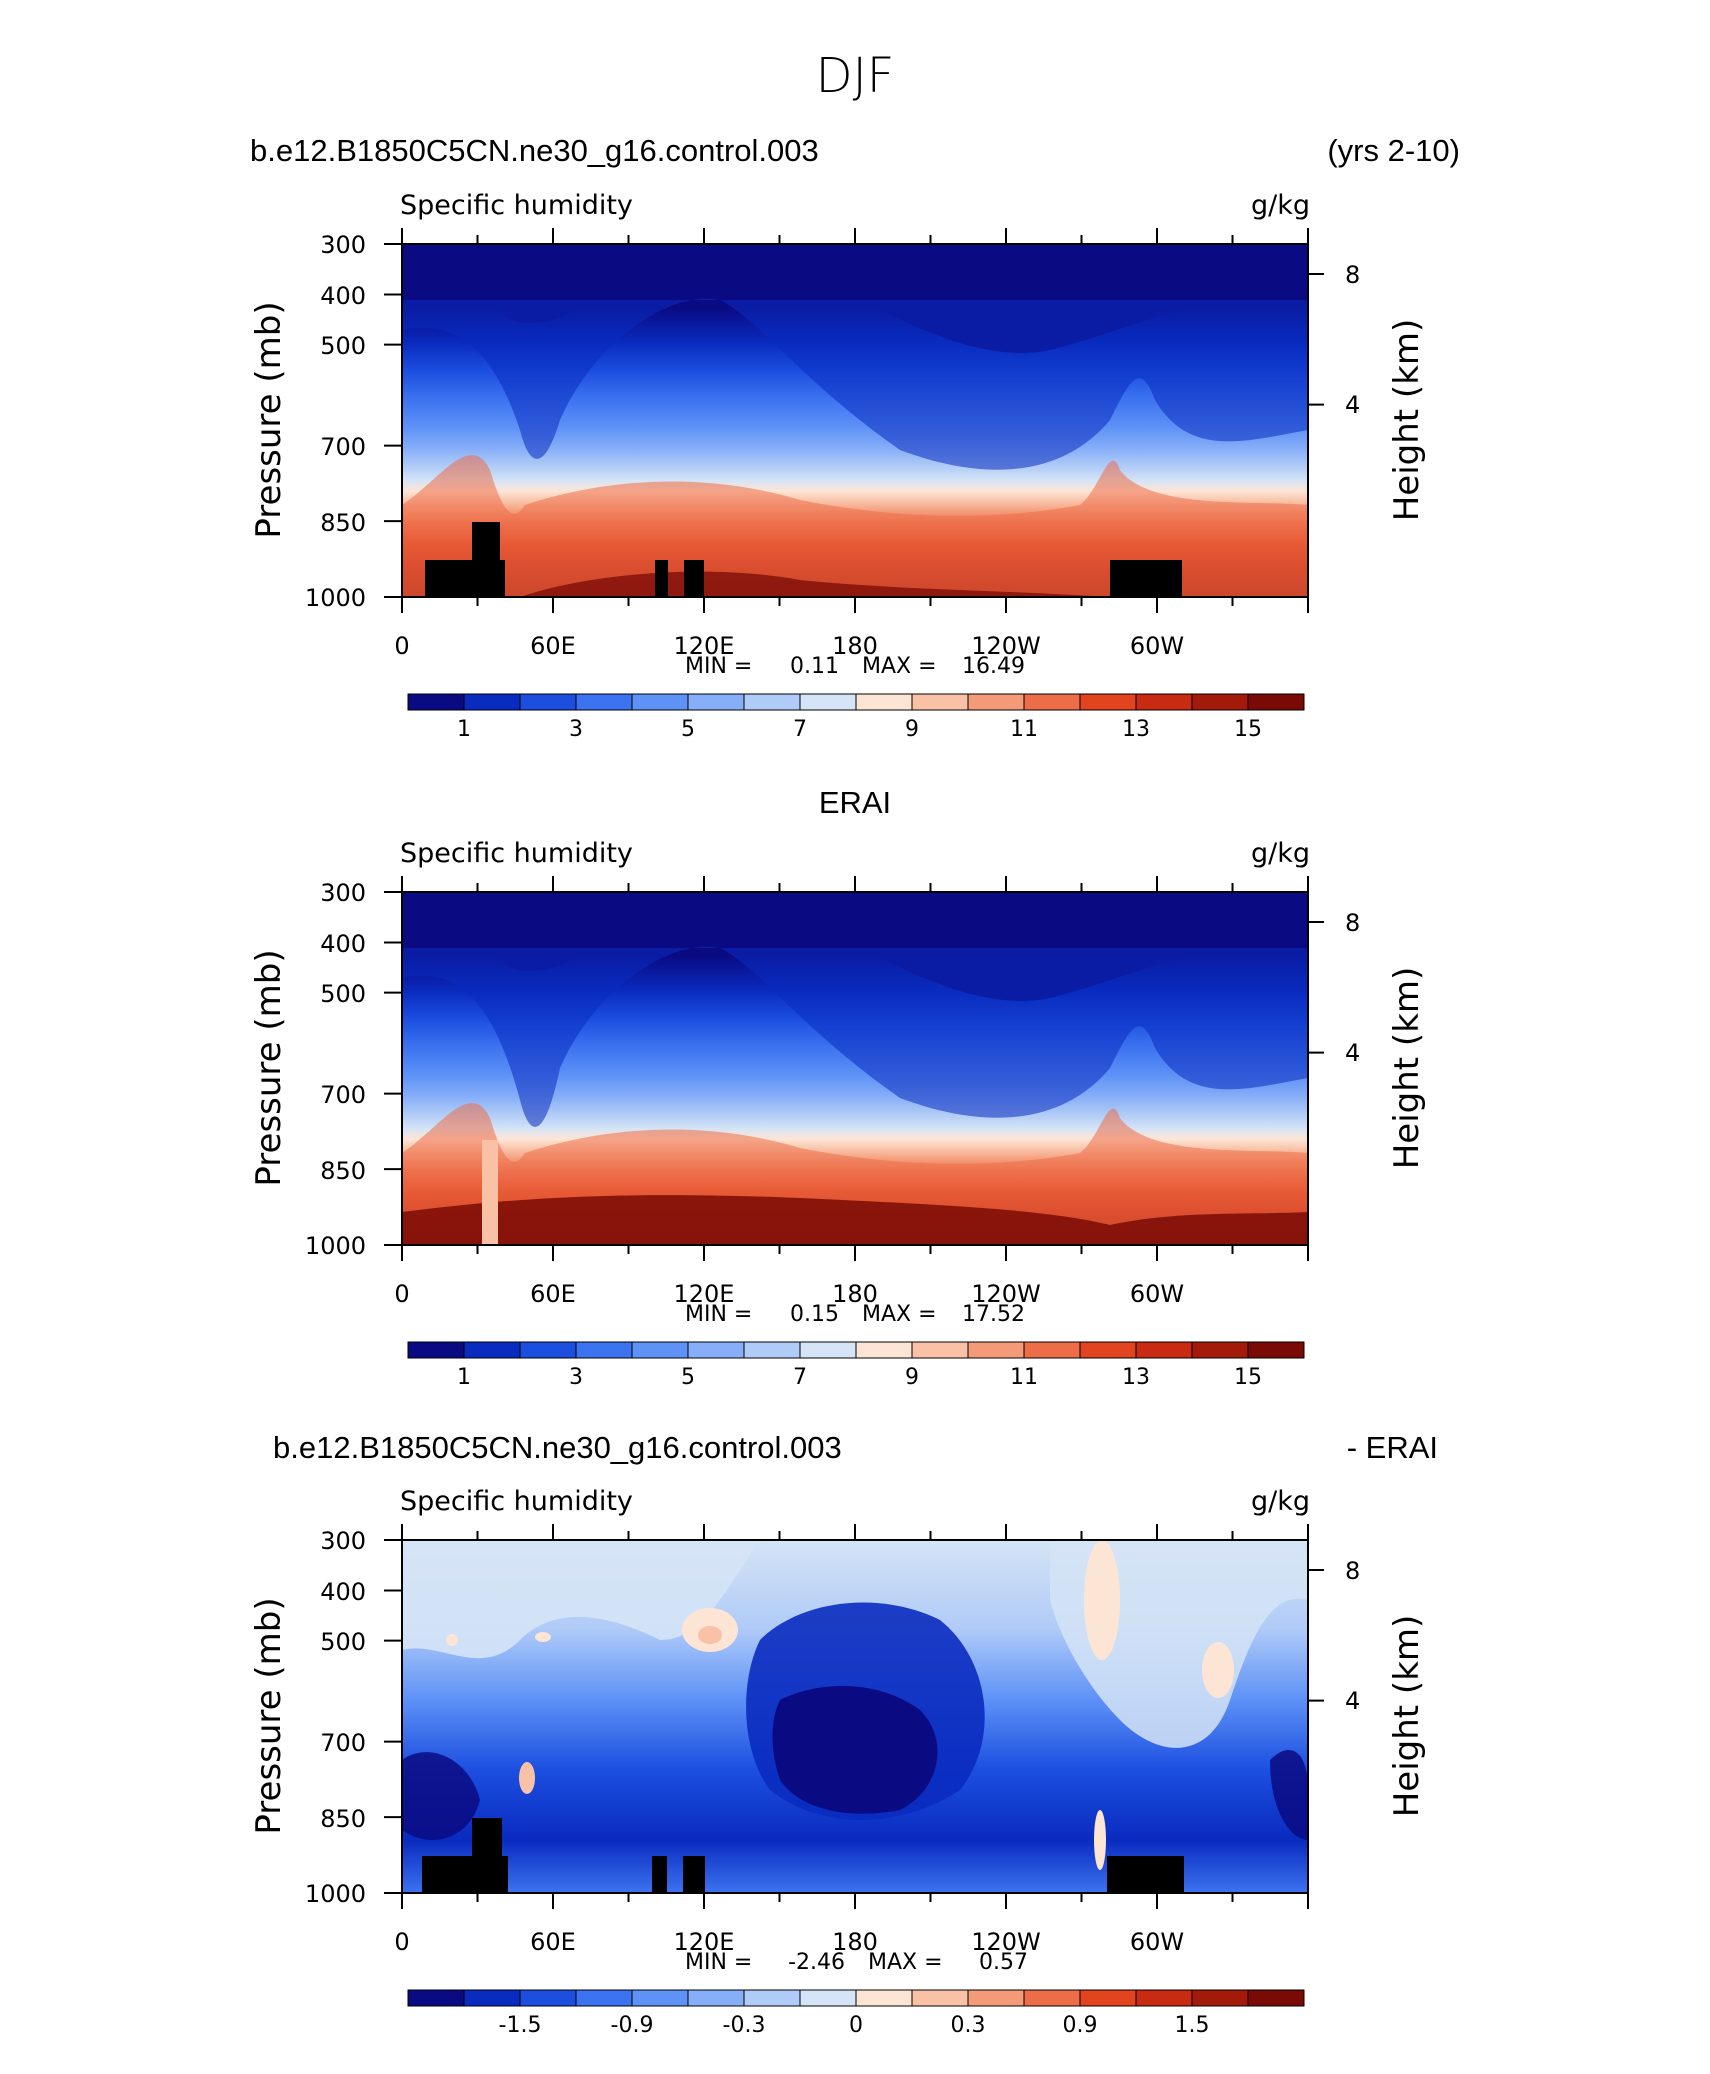 The height and width of the screenshot is (2074, 1710). Describe the element at coordinates (1352, 1571) in the screenshot. I see `y-right-tick-label: 8` at that location.